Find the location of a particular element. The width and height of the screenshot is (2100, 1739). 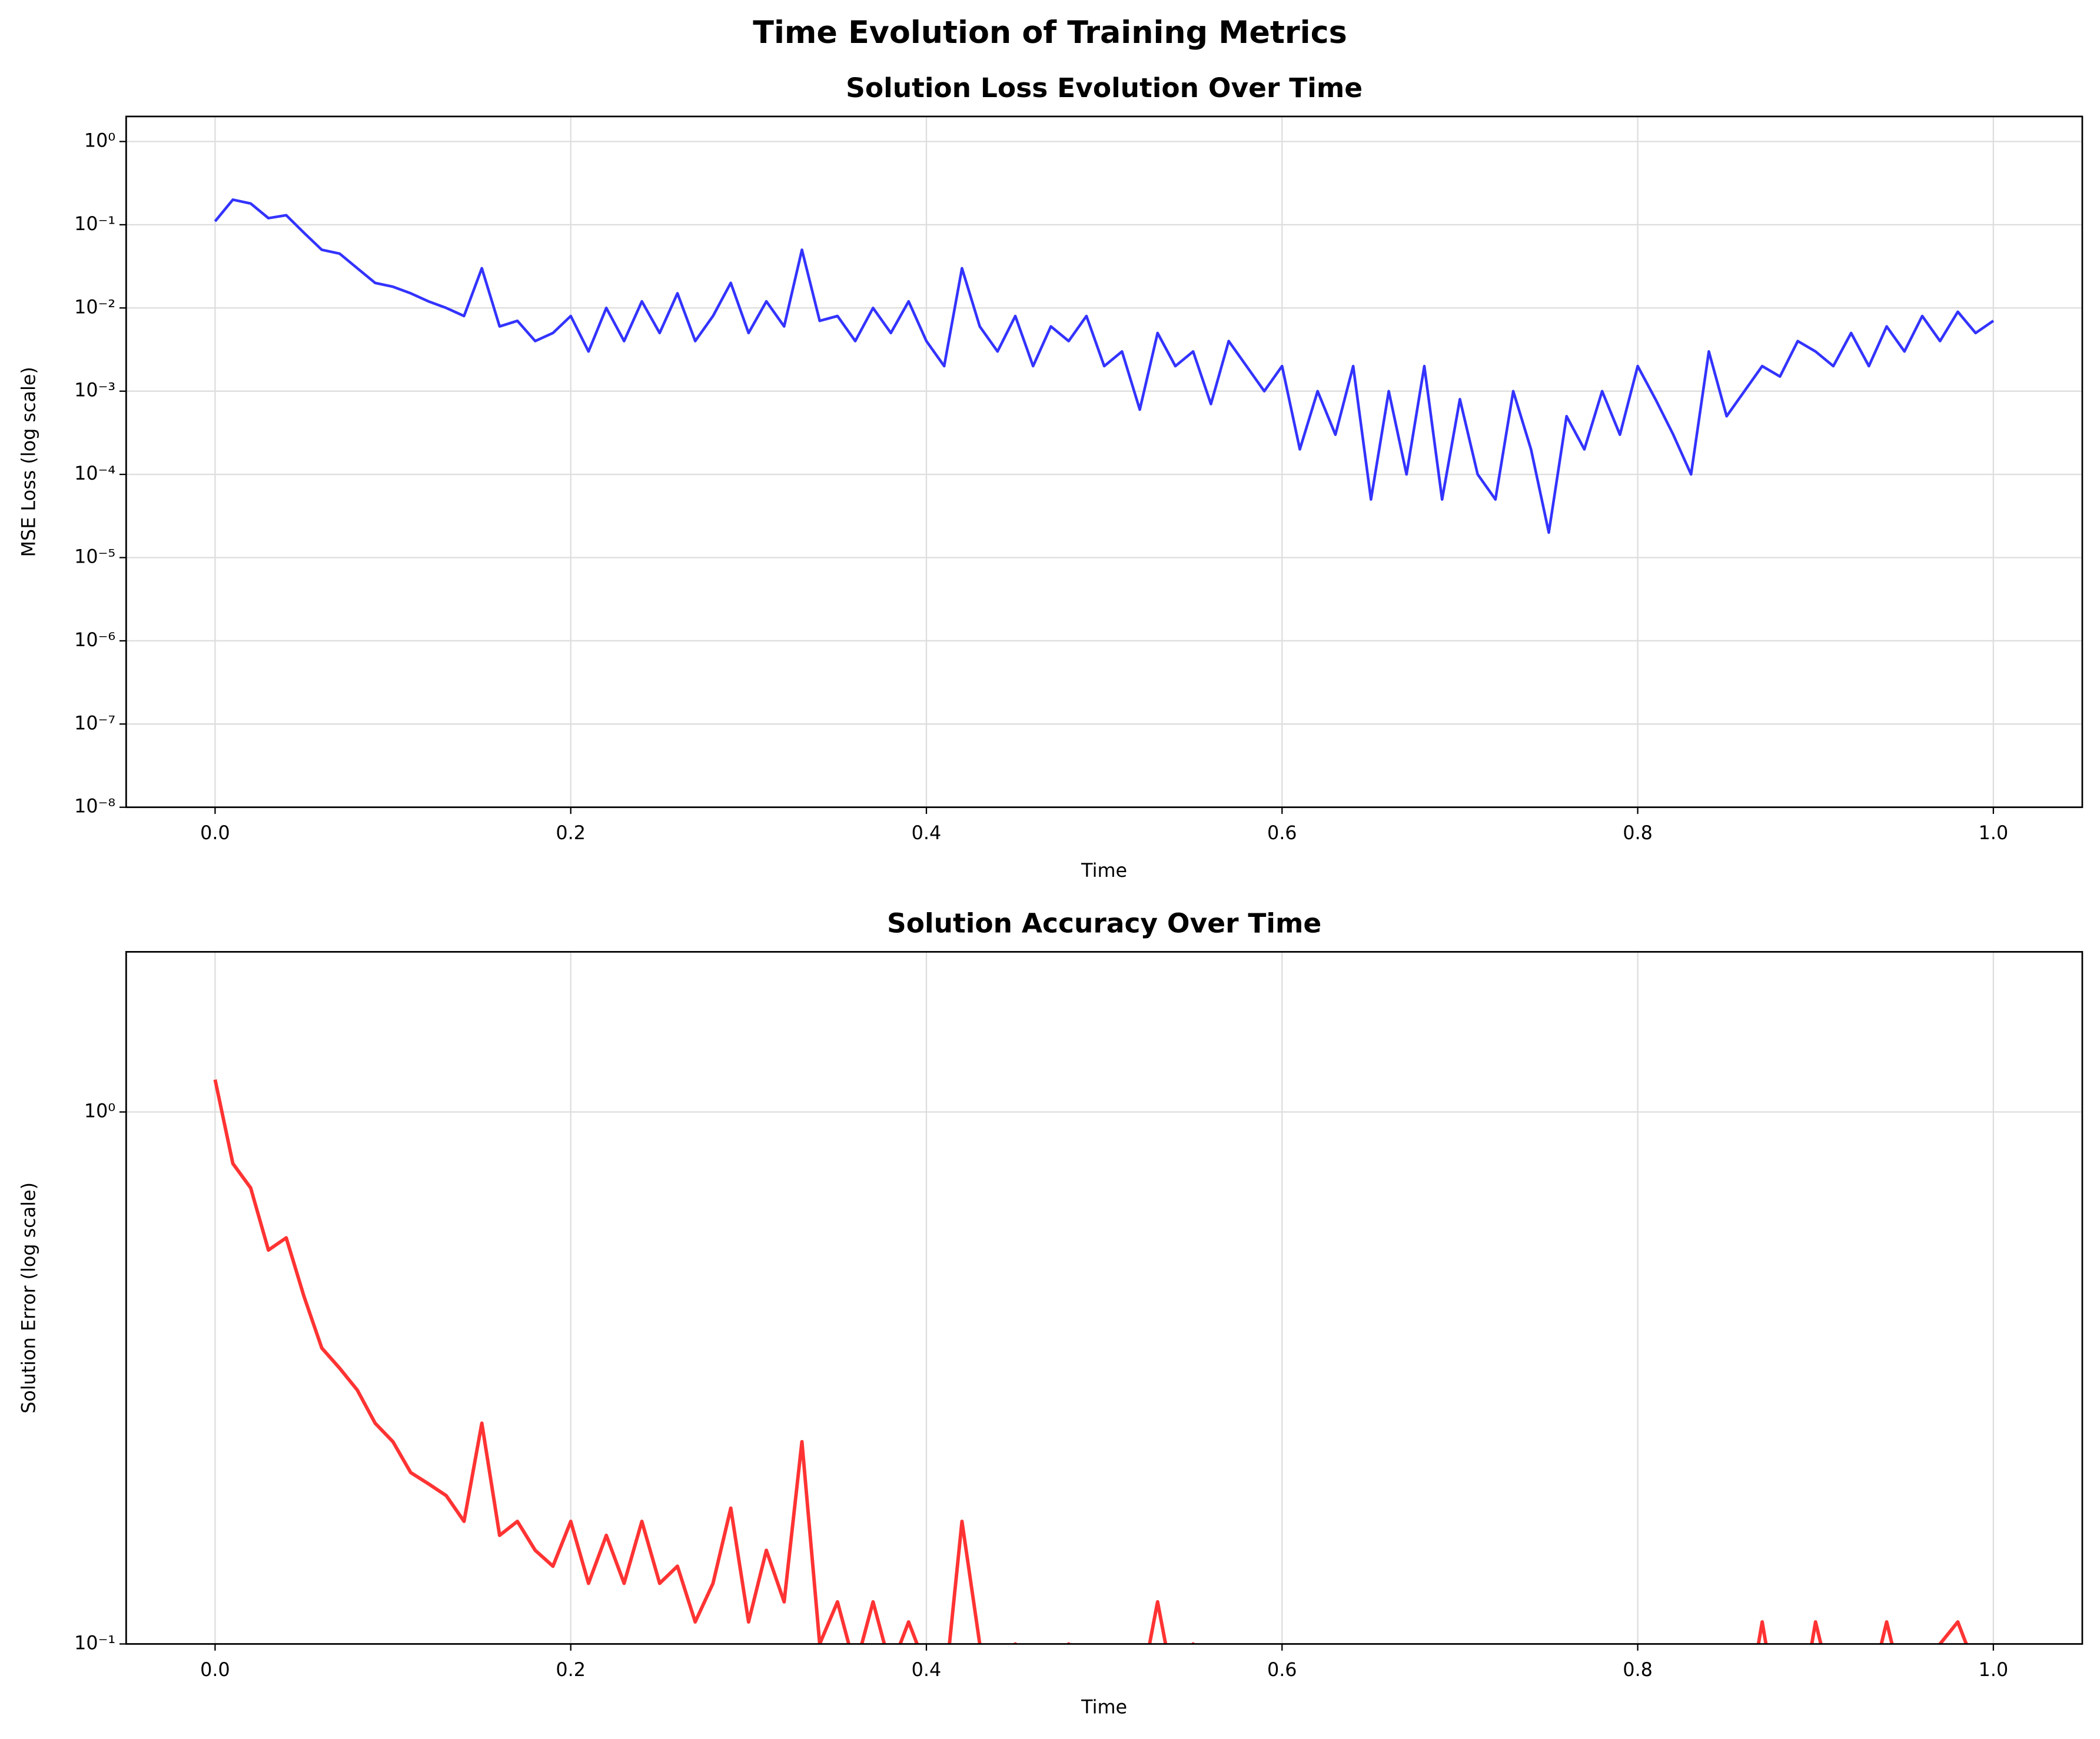

y-tick-label: 10⁻² is located at coordinates (94, 306).